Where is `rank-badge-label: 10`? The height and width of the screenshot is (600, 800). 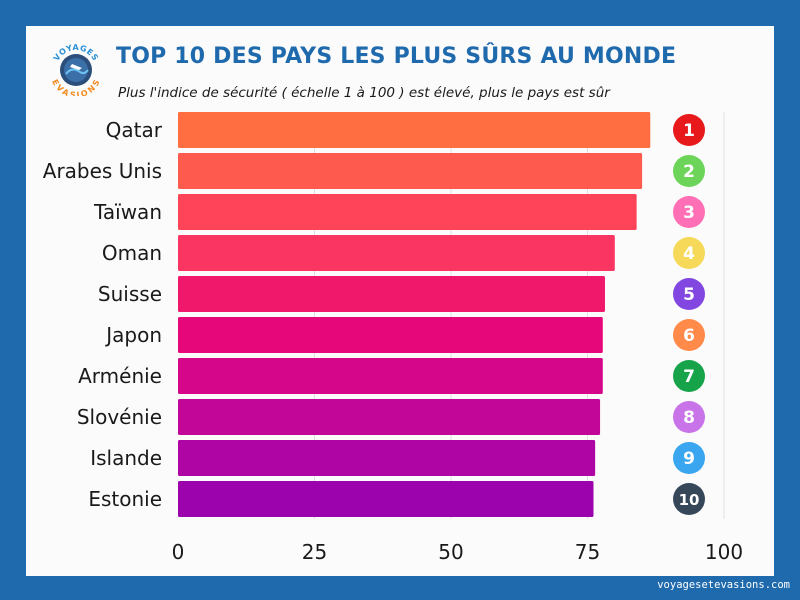 rank-badge-label: 10 is located at coordinates (689, 500).